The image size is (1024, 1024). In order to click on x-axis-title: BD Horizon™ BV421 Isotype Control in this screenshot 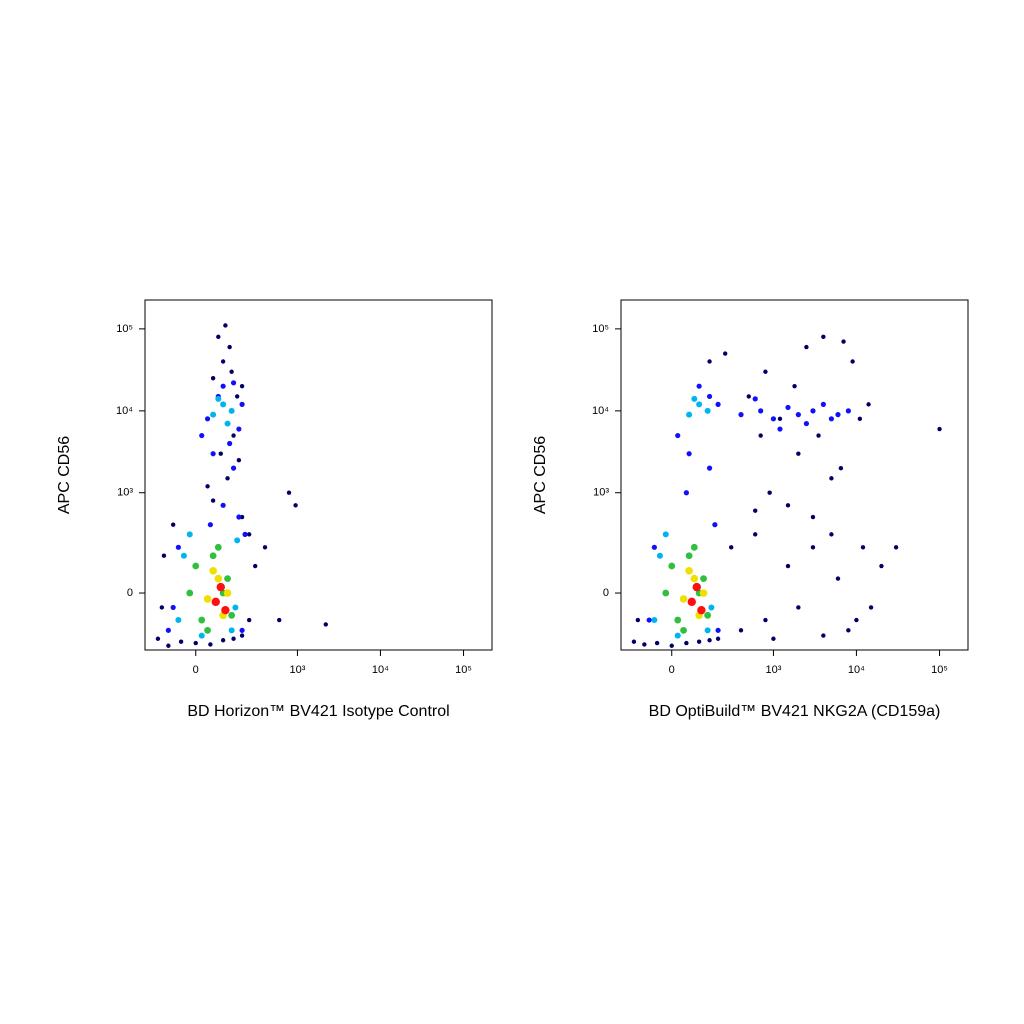, I will do `click(318, 711)`.